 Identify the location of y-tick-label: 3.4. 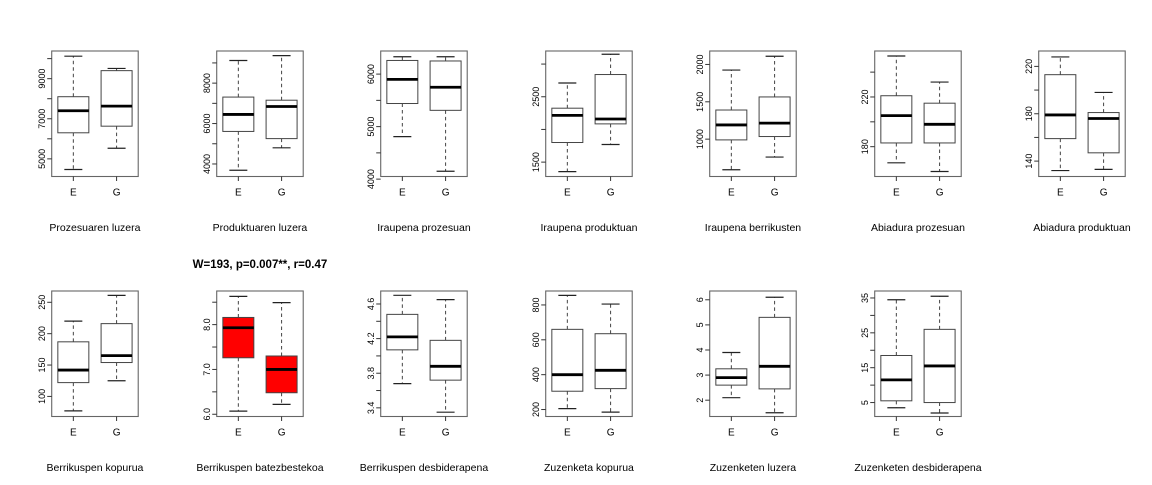
(371, 408).